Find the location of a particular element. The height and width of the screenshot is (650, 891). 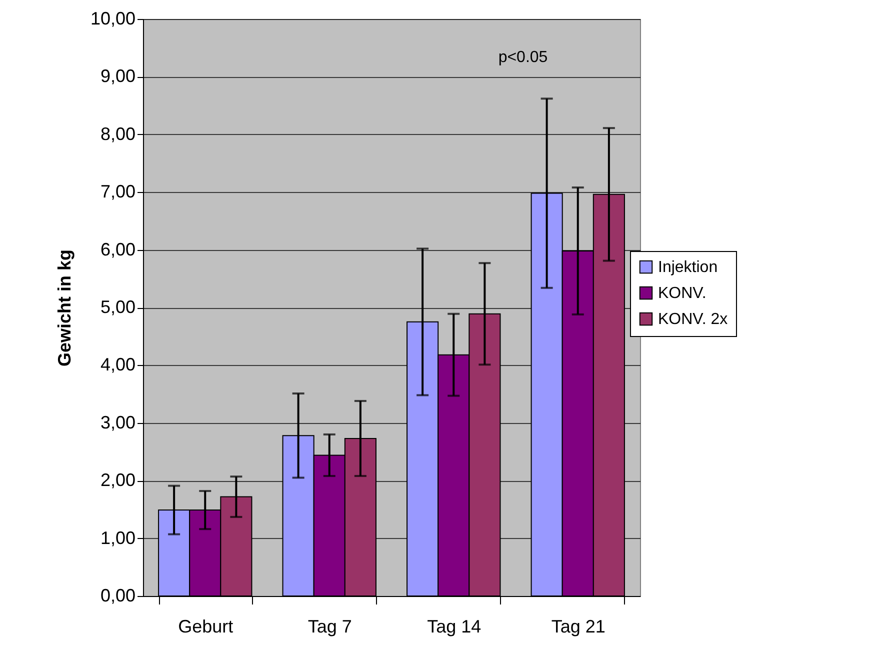

x-tick-label: Tag 7 is located at coordinates (330, 626).